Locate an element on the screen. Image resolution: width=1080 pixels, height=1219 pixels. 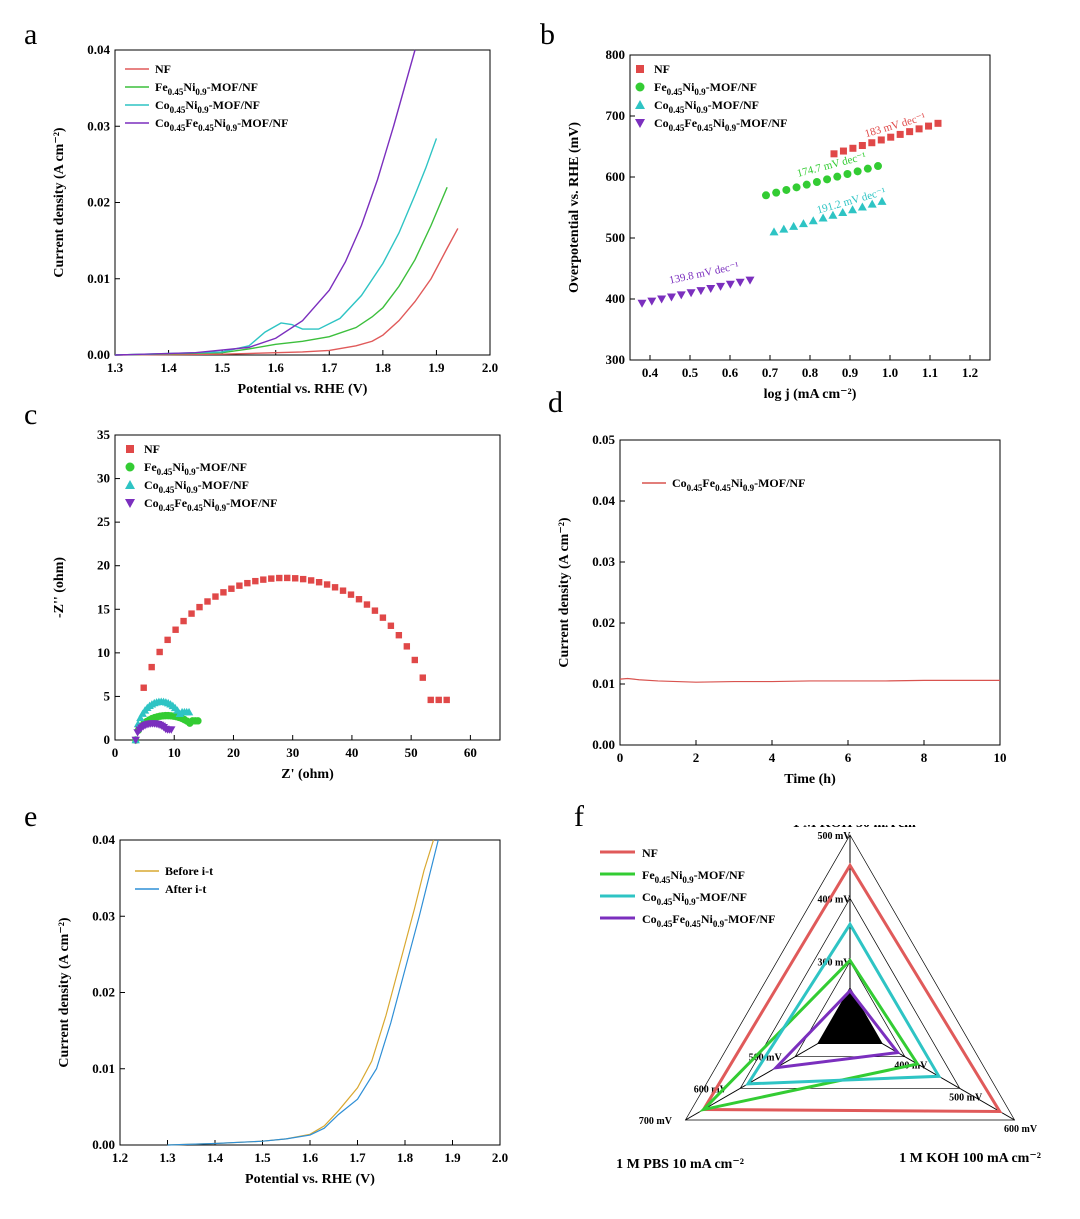
e-xtick-label: 1.2 is located at coordinates (120, 1157).